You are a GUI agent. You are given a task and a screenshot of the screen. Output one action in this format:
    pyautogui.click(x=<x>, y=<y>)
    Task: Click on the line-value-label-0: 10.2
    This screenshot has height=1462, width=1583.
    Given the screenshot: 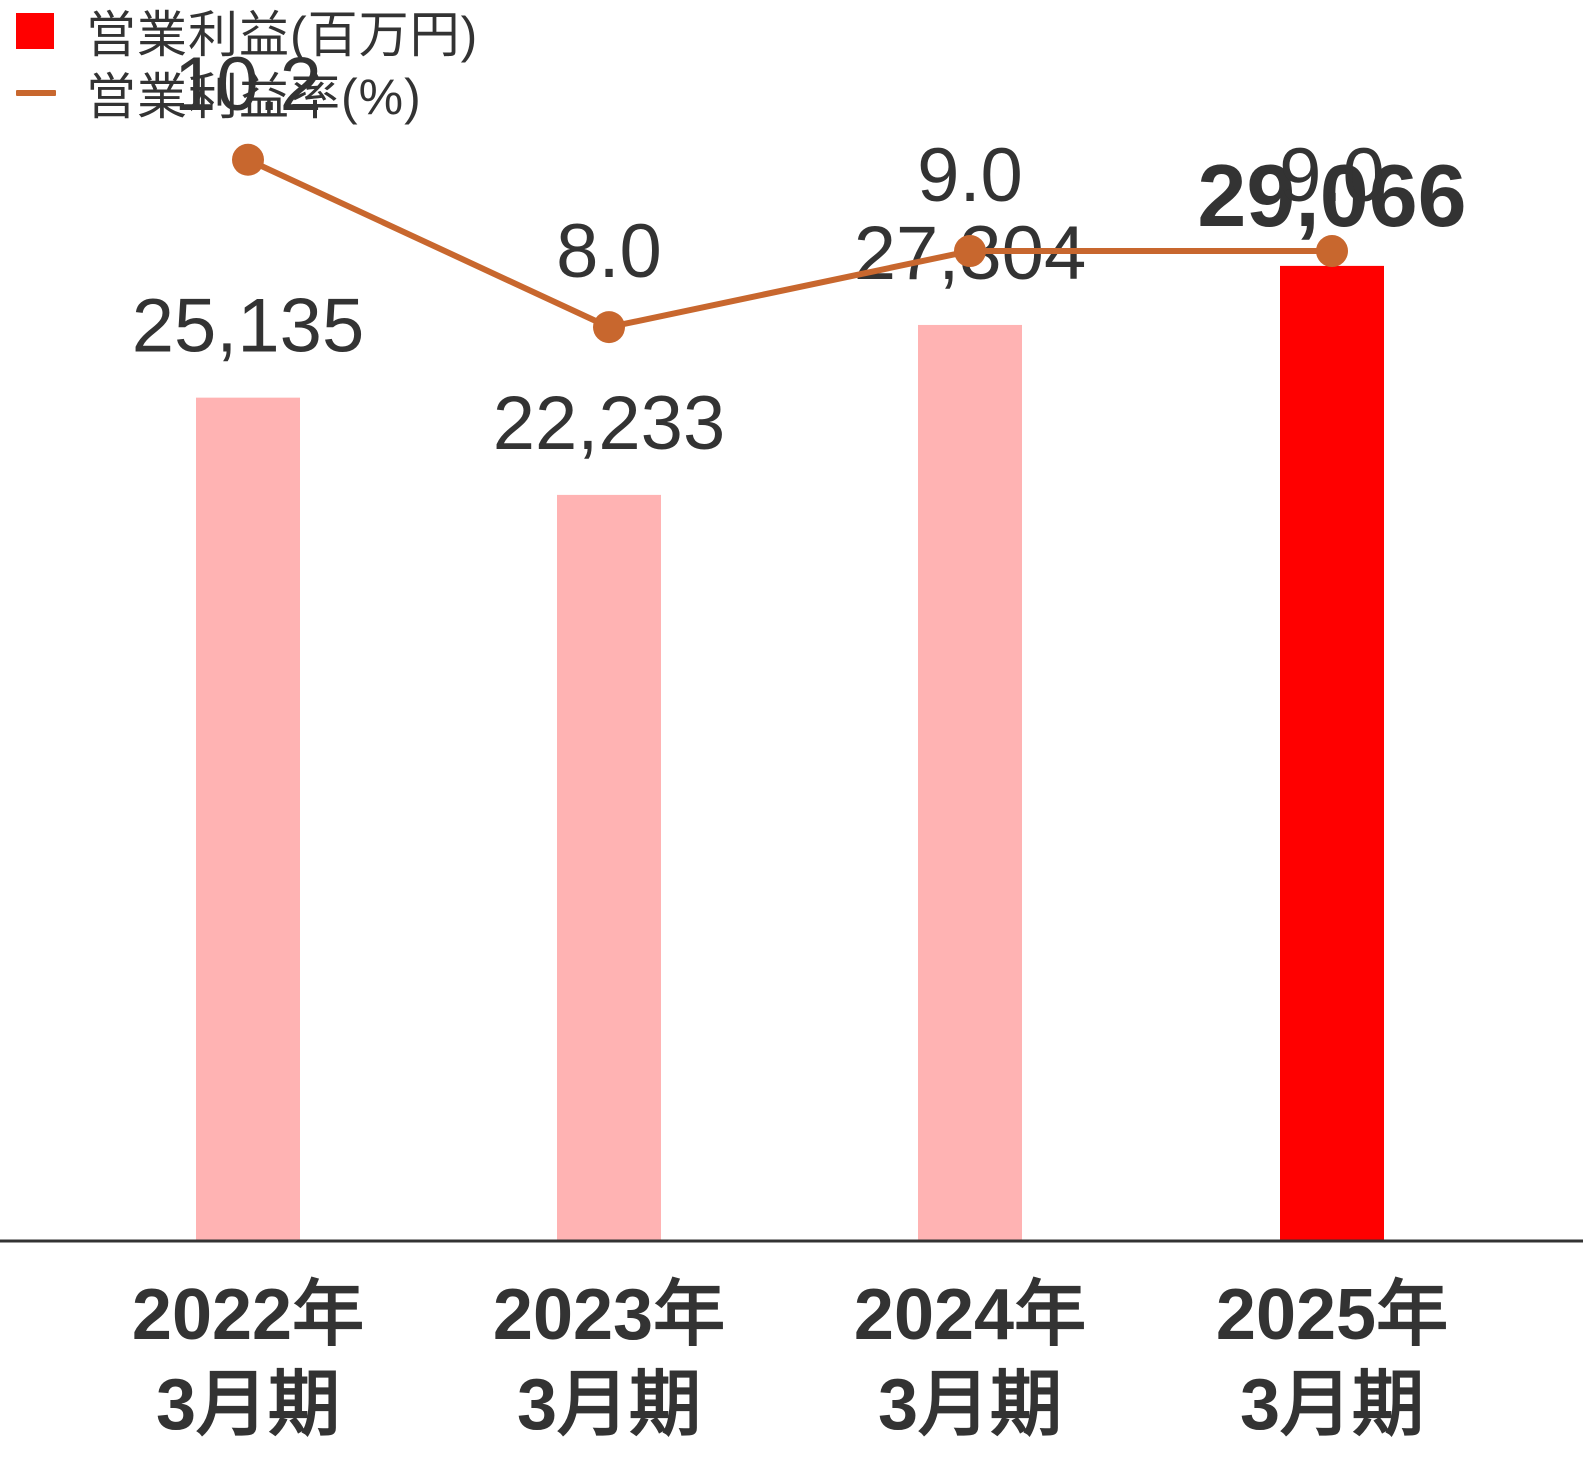 What is the action you would take?
    pyautogui.click(x=248, y=84)
    